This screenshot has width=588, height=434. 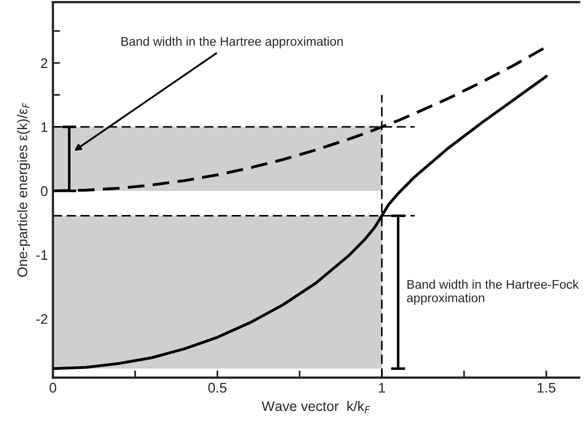 What do you see at coordinates (42, 319) in the screenshot?
I see `y-tick-label: -2` at bounding box center [42, 319].